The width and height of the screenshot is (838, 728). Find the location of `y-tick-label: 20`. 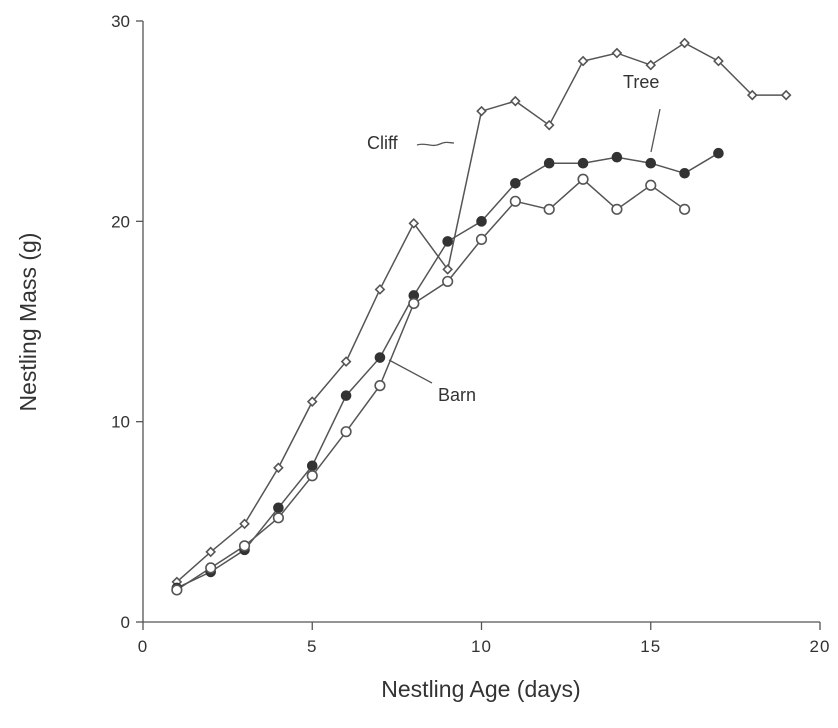

y-tick-label: 20 is located at coordinates (120, 221).